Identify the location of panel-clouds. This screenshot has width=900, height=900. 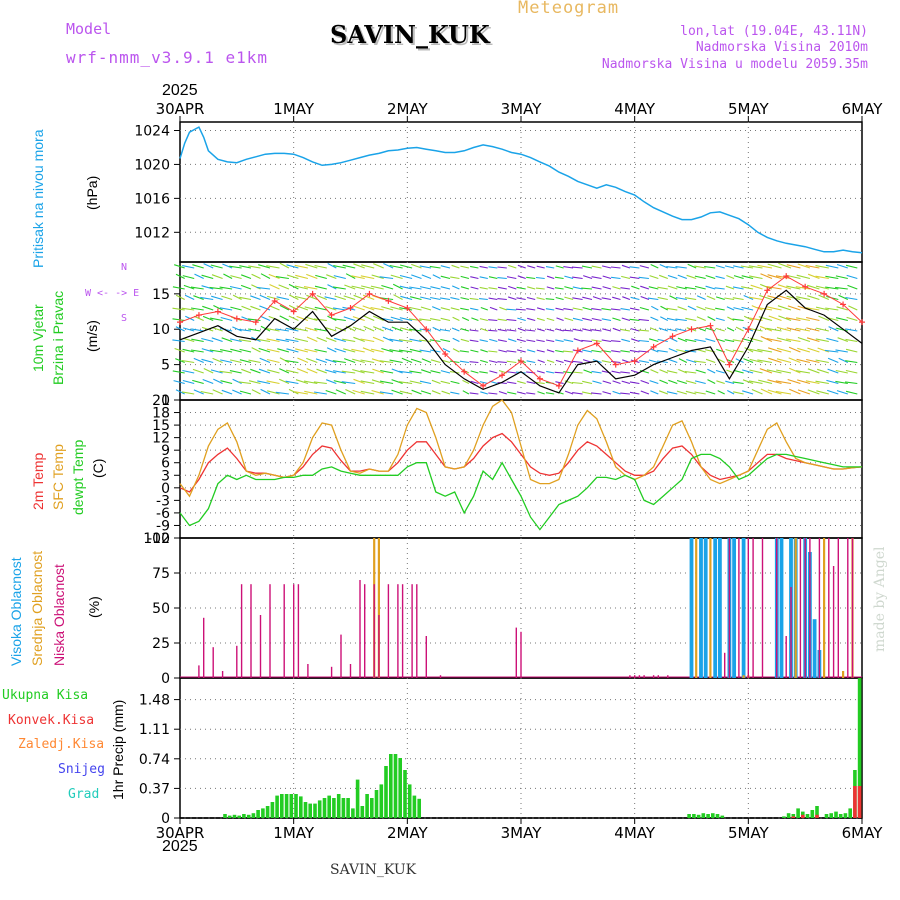
(518, 608).